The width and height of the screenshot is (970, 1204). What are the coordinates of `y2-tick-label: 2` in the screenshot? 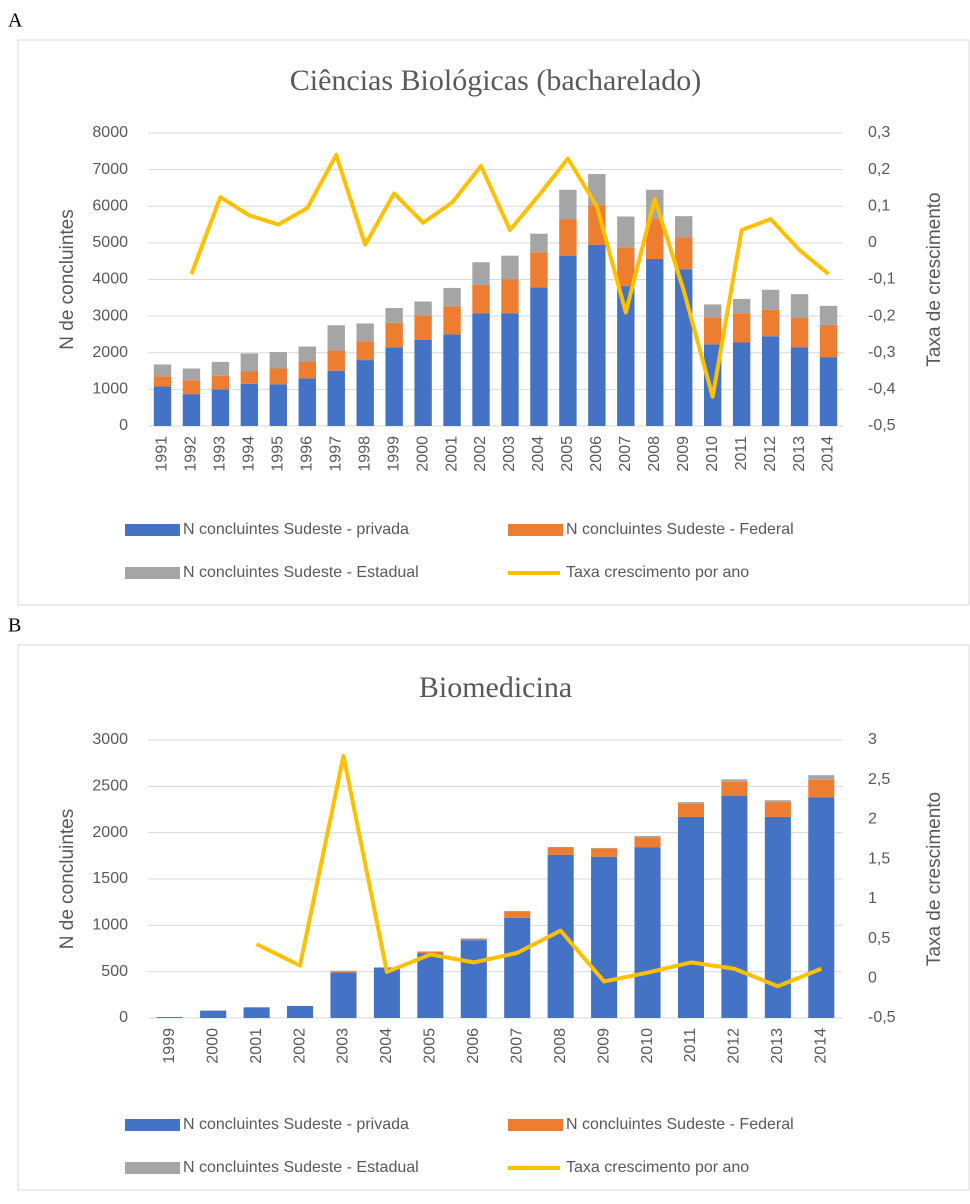 It's located at (872, 819).